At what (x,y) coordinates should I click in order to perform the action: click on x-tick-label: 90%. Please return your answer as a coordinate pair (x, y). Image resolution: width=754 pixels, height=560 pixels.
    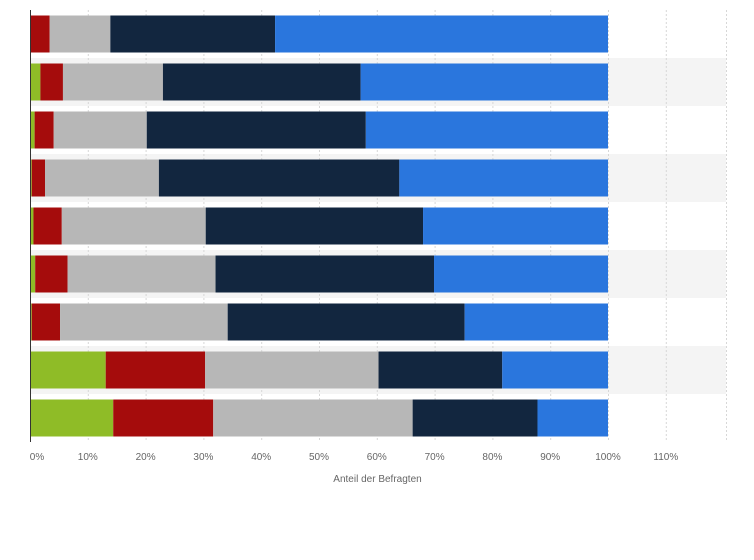
    Looking at the image, I should click on (550, 457).